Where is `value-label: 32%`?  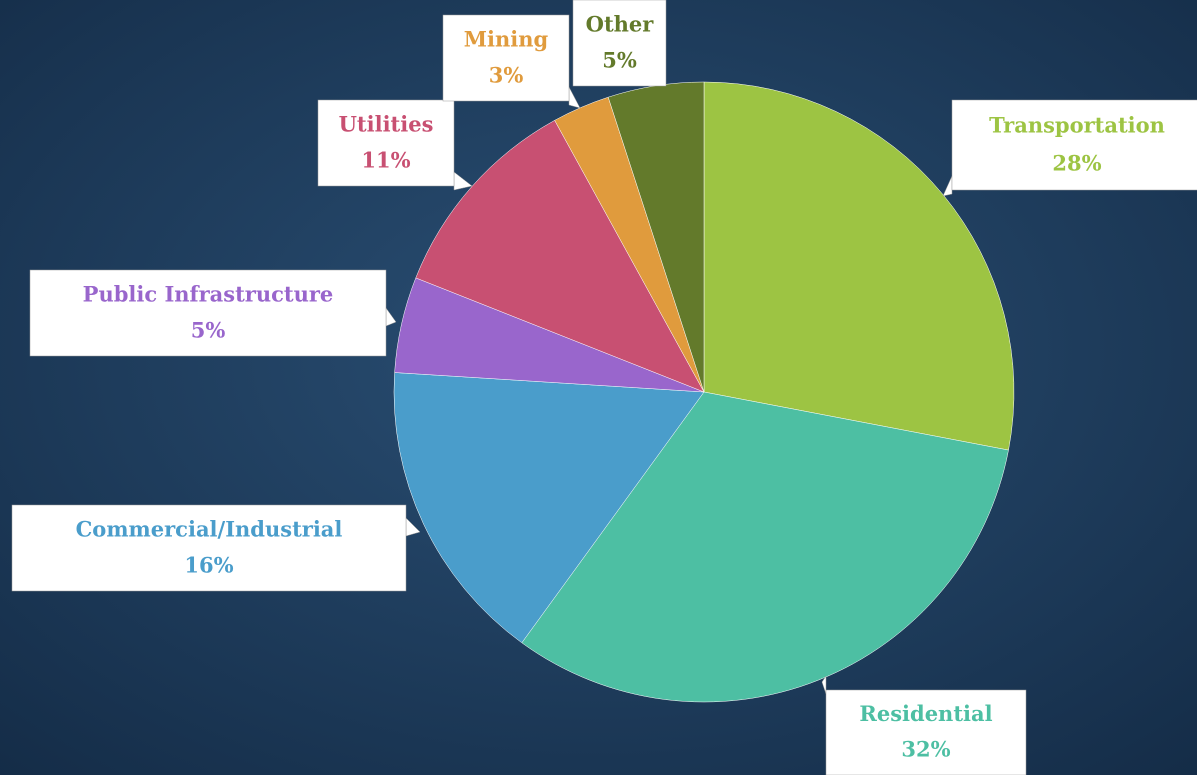 value-label: 32% is located at coordinates (925, 749).